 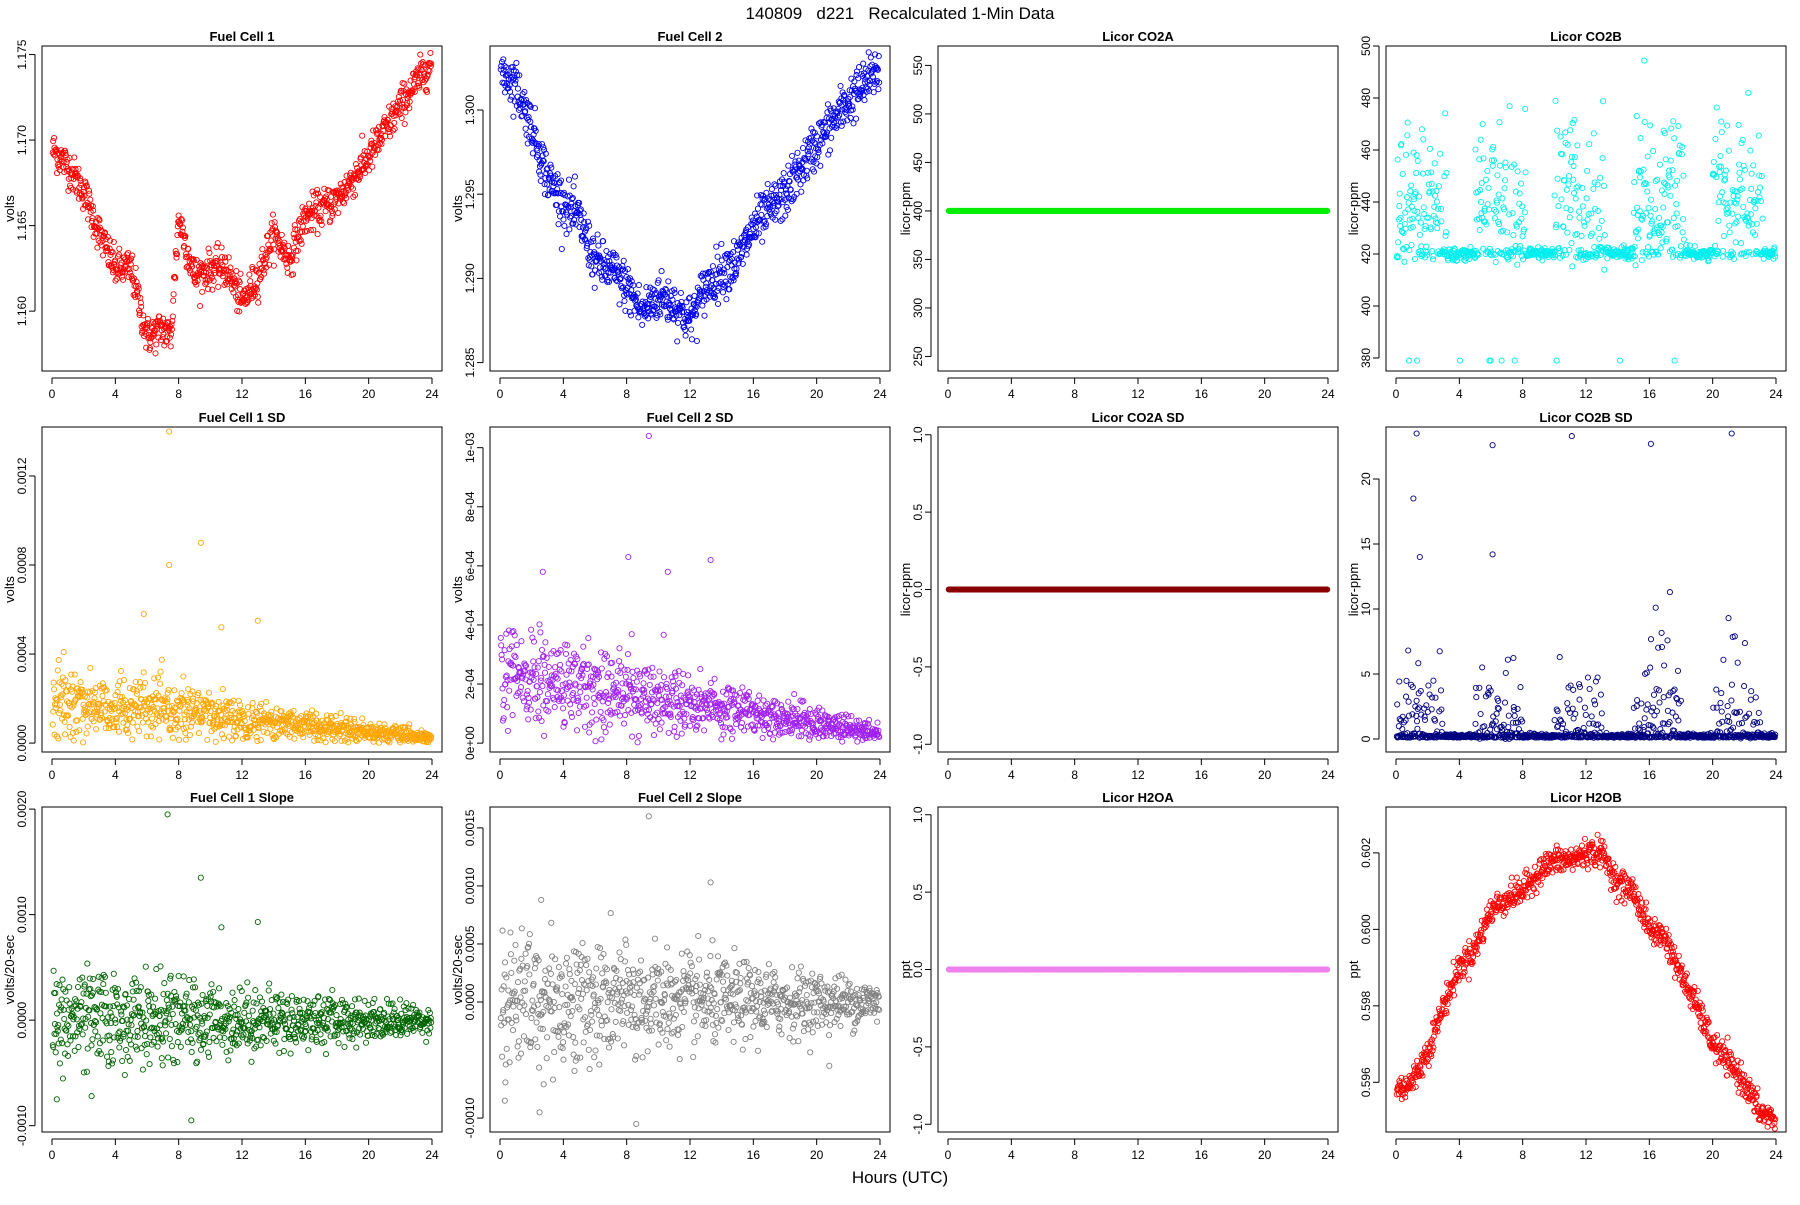 I want to click on plot-frame, so click(x=242, y=208).